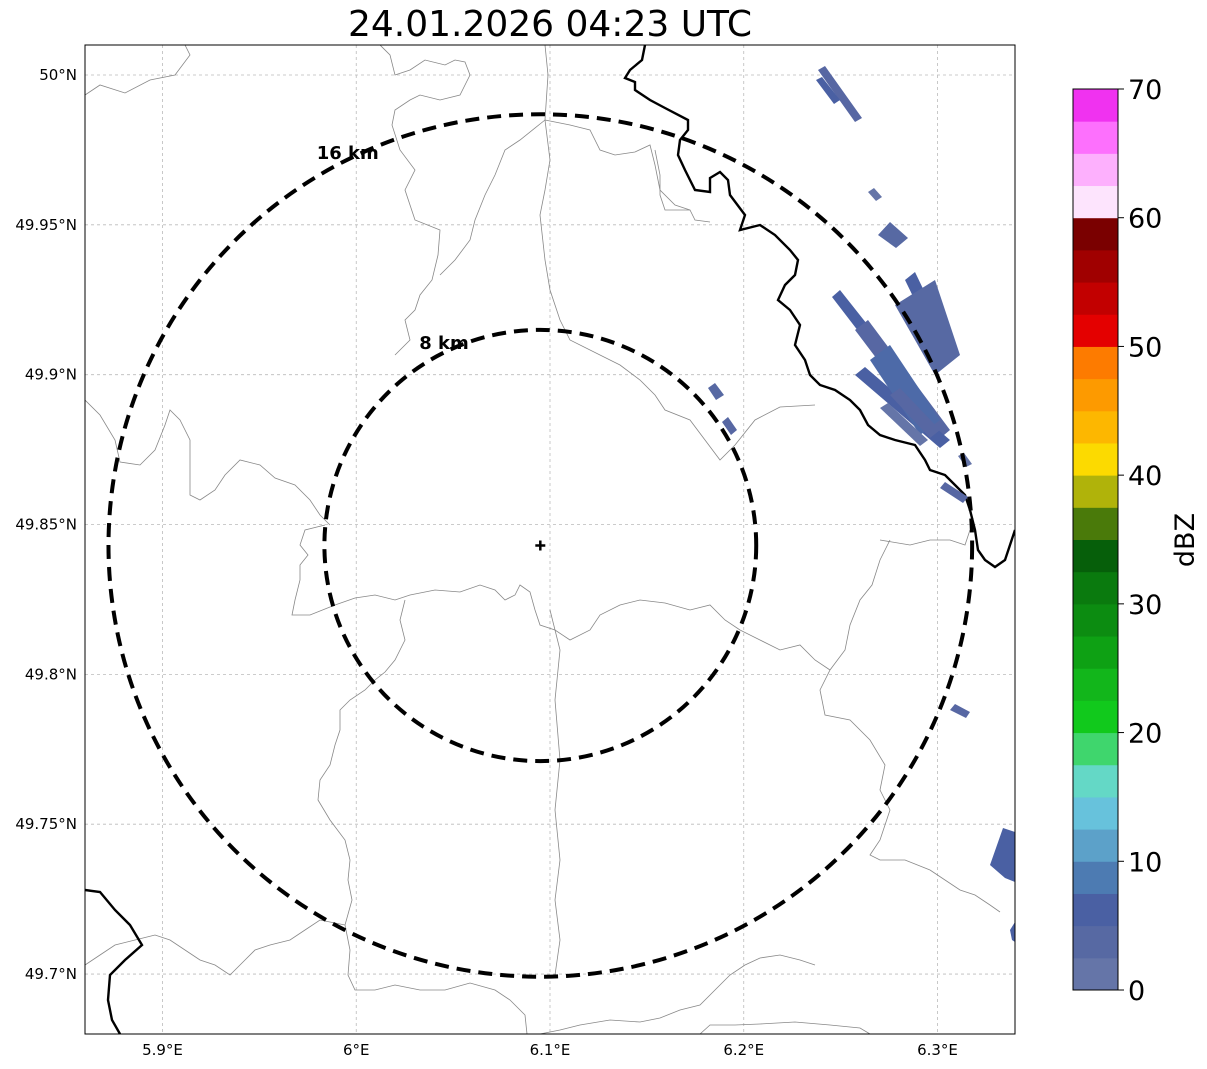 This screenshot has width=1207, height=1069. What do you see at coordinates (840, 387) in the screenshot?
I see `echo-cluster-main` at bounding box center [840, 387].